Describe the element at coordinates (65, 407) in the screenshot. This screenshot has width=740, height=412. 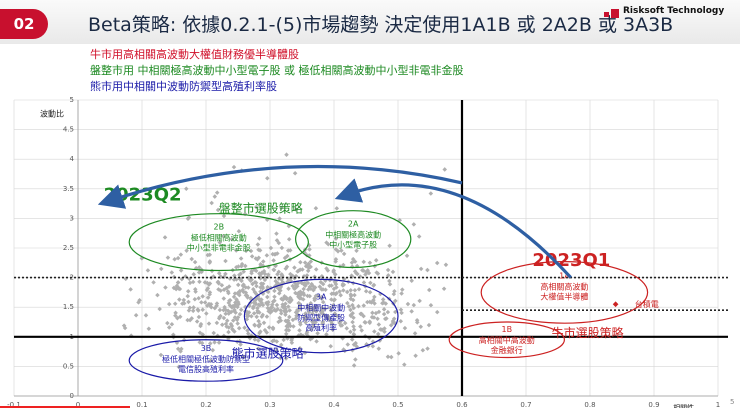
I see `footer-line` at that location.